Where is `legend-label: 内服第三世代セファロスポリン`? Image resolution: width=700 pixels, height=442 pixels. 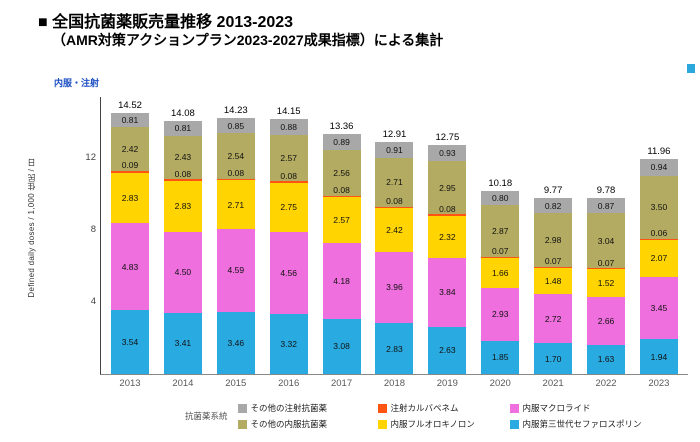
legend-label: 内服第三世代セファロスポリン is located at coordinates (582, 424).